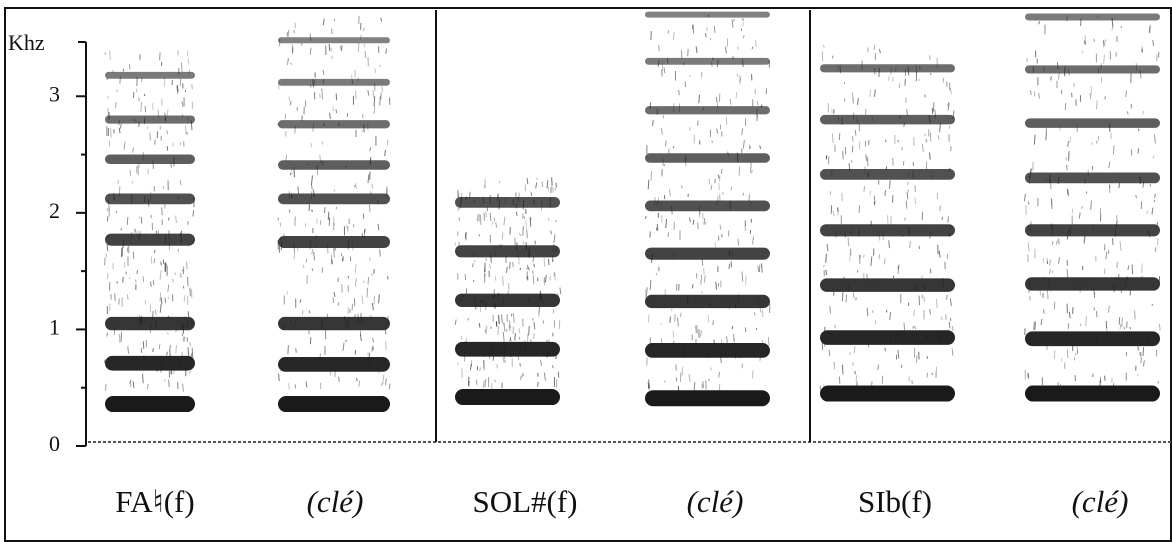 The image size is (1172, 542). I want to click on column-label: SOL#(f), so click(524, 501).